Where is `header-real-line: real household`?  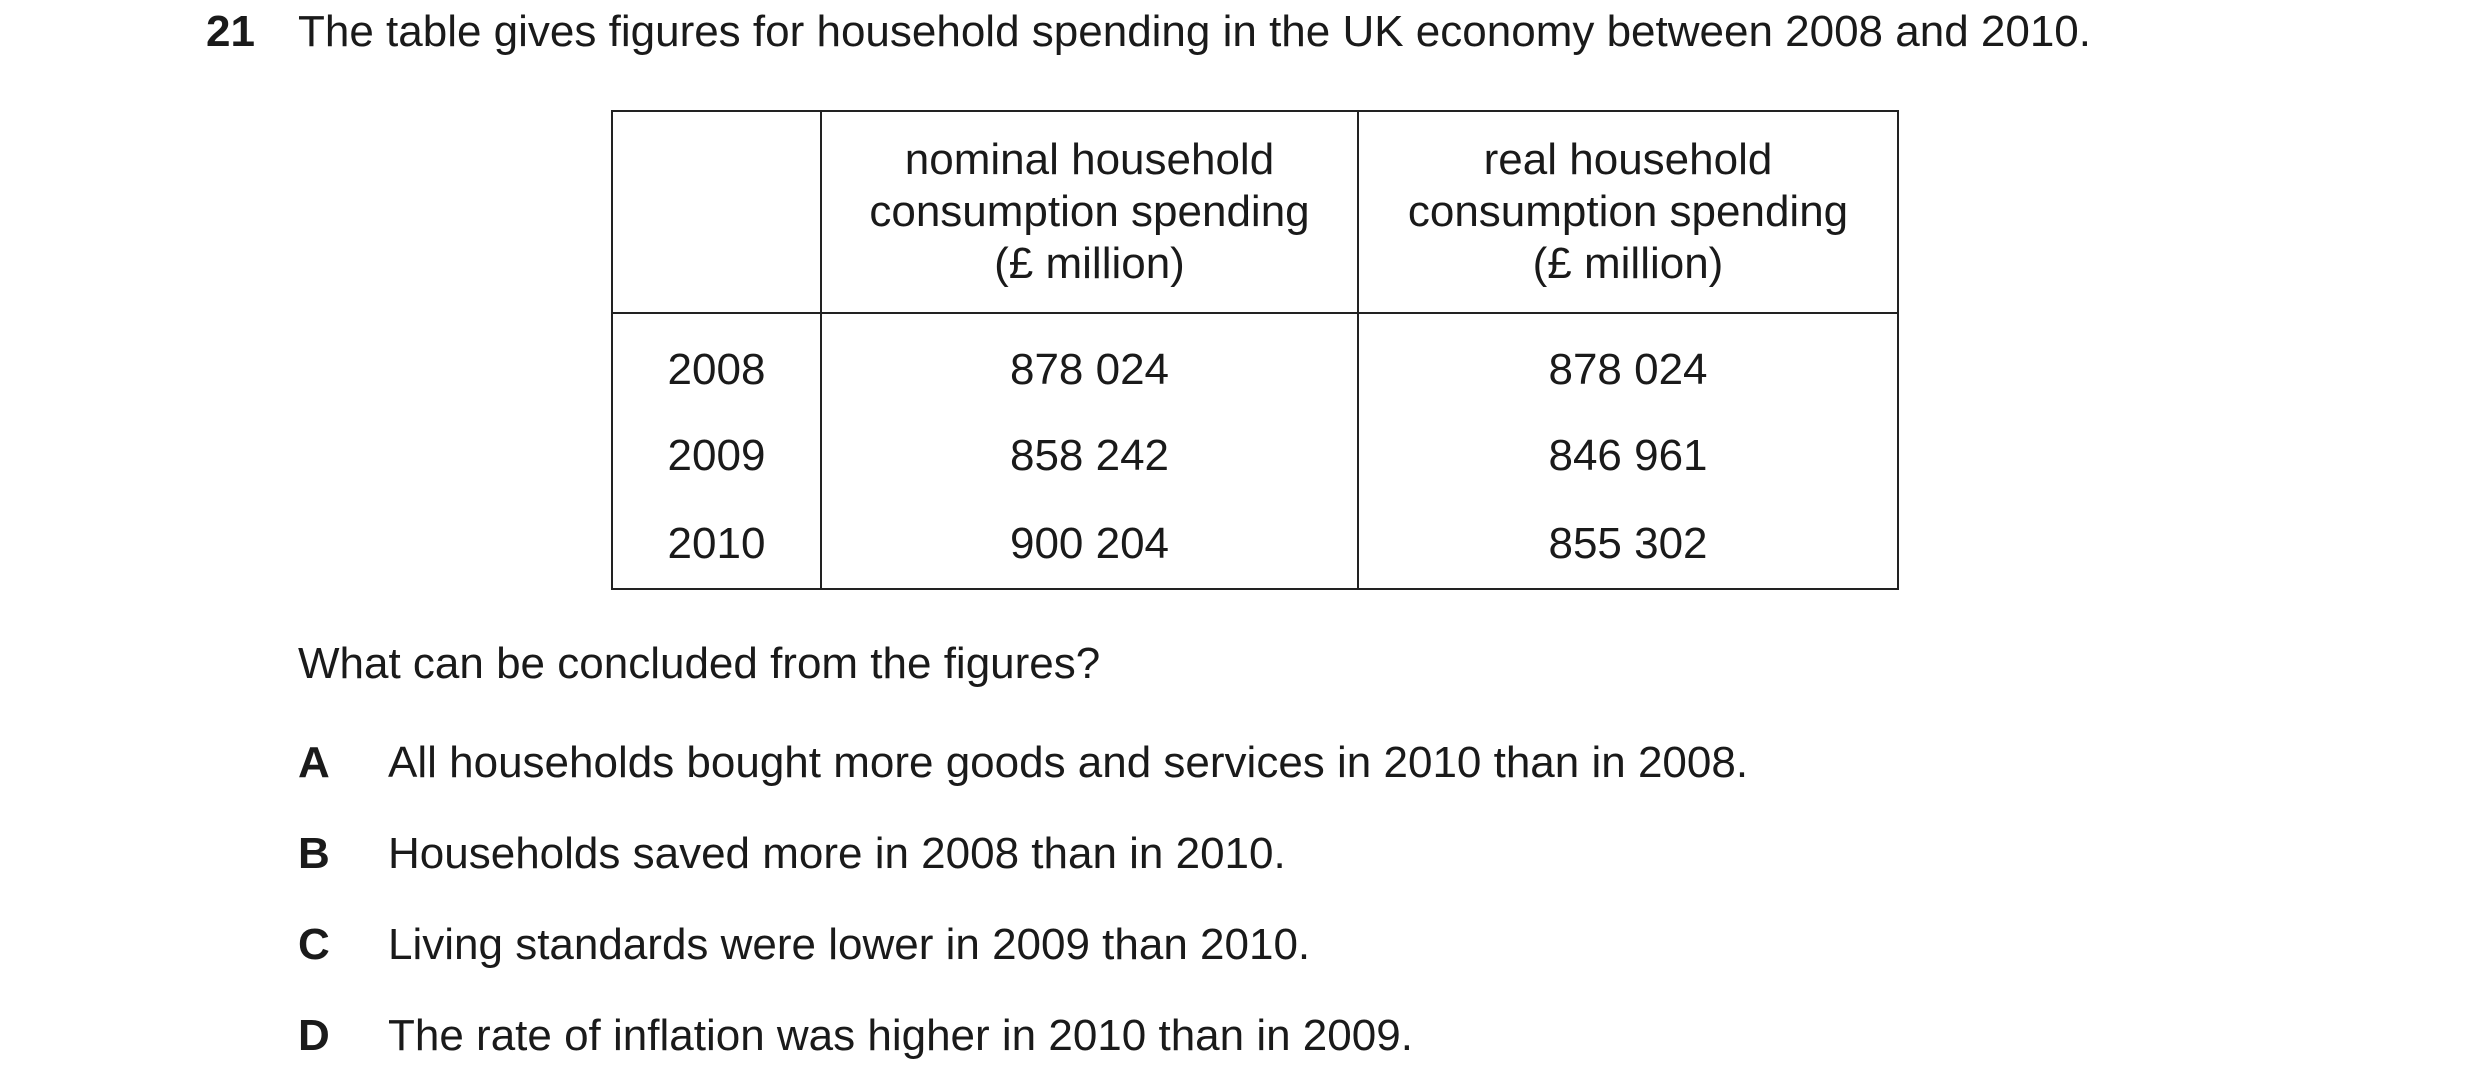
header-real-line: real household is located at coordinates (1628, 159).